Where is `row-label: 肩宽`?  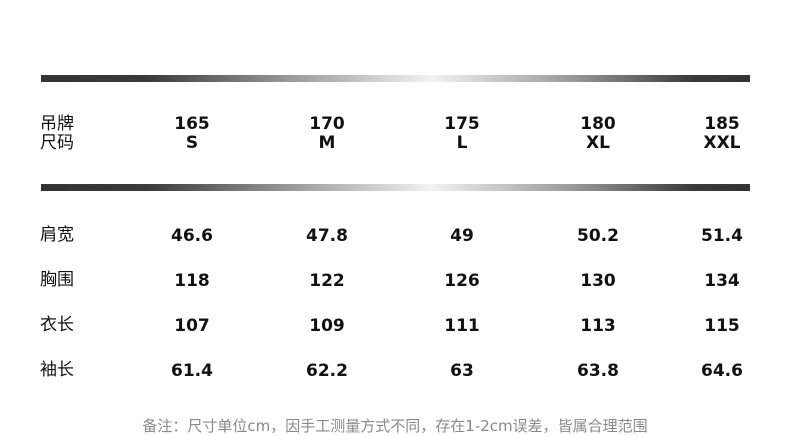
row-label: 肩宽 is located at coordinates (57, 235).